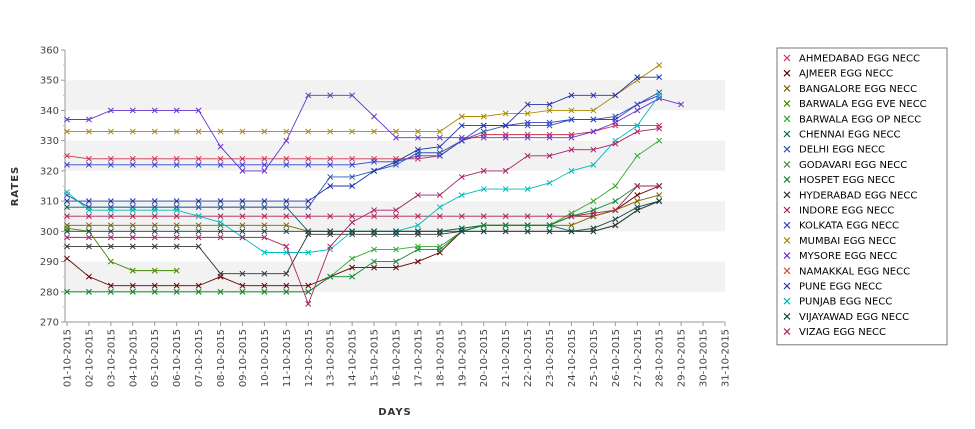 Image resolution: width=975 pixels, height=429 pixels. Describe the element at coordinates (133, 358) in the screenshot. I see `x-tick-label: 04-10-2015` at that location.